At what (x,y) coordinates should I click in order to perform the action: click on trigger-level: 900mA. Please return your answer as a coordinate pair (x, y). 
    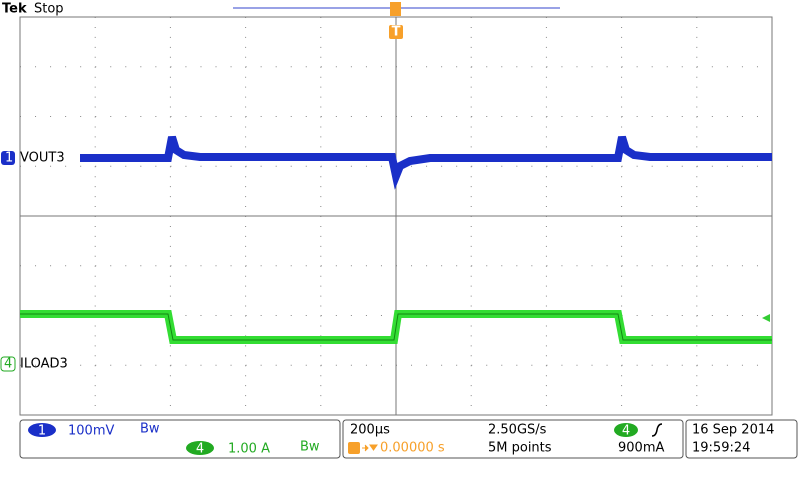
    Looking at the image, I should click on (641, 448).